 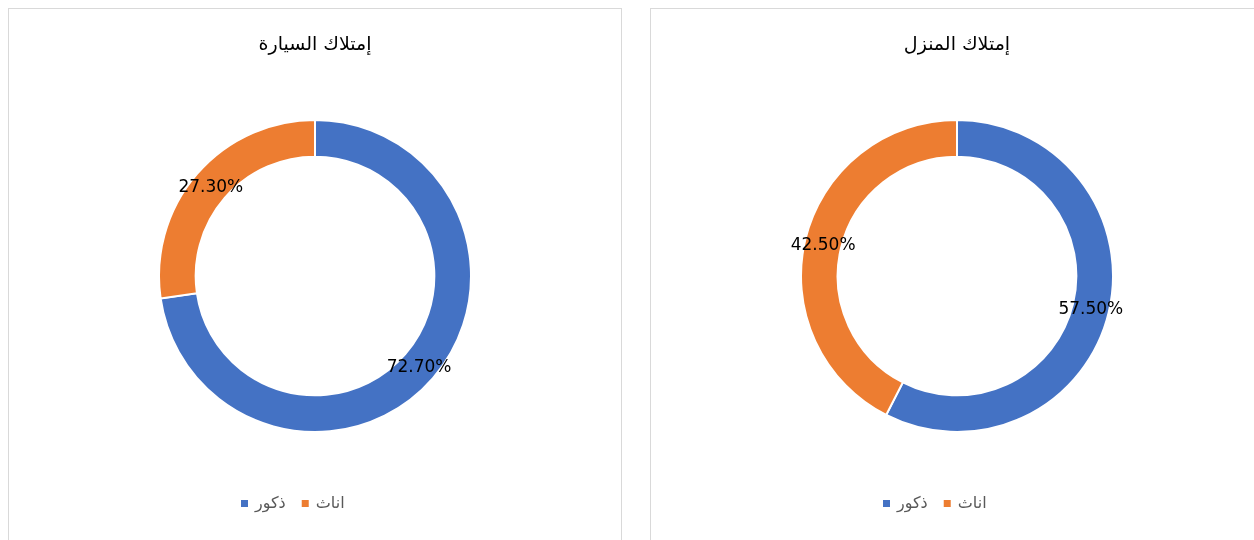 What do you see at coordinates (957, 43) in the screenshot?
I see `title: إمتلاك المنزل` at bounding box center [957, 43].